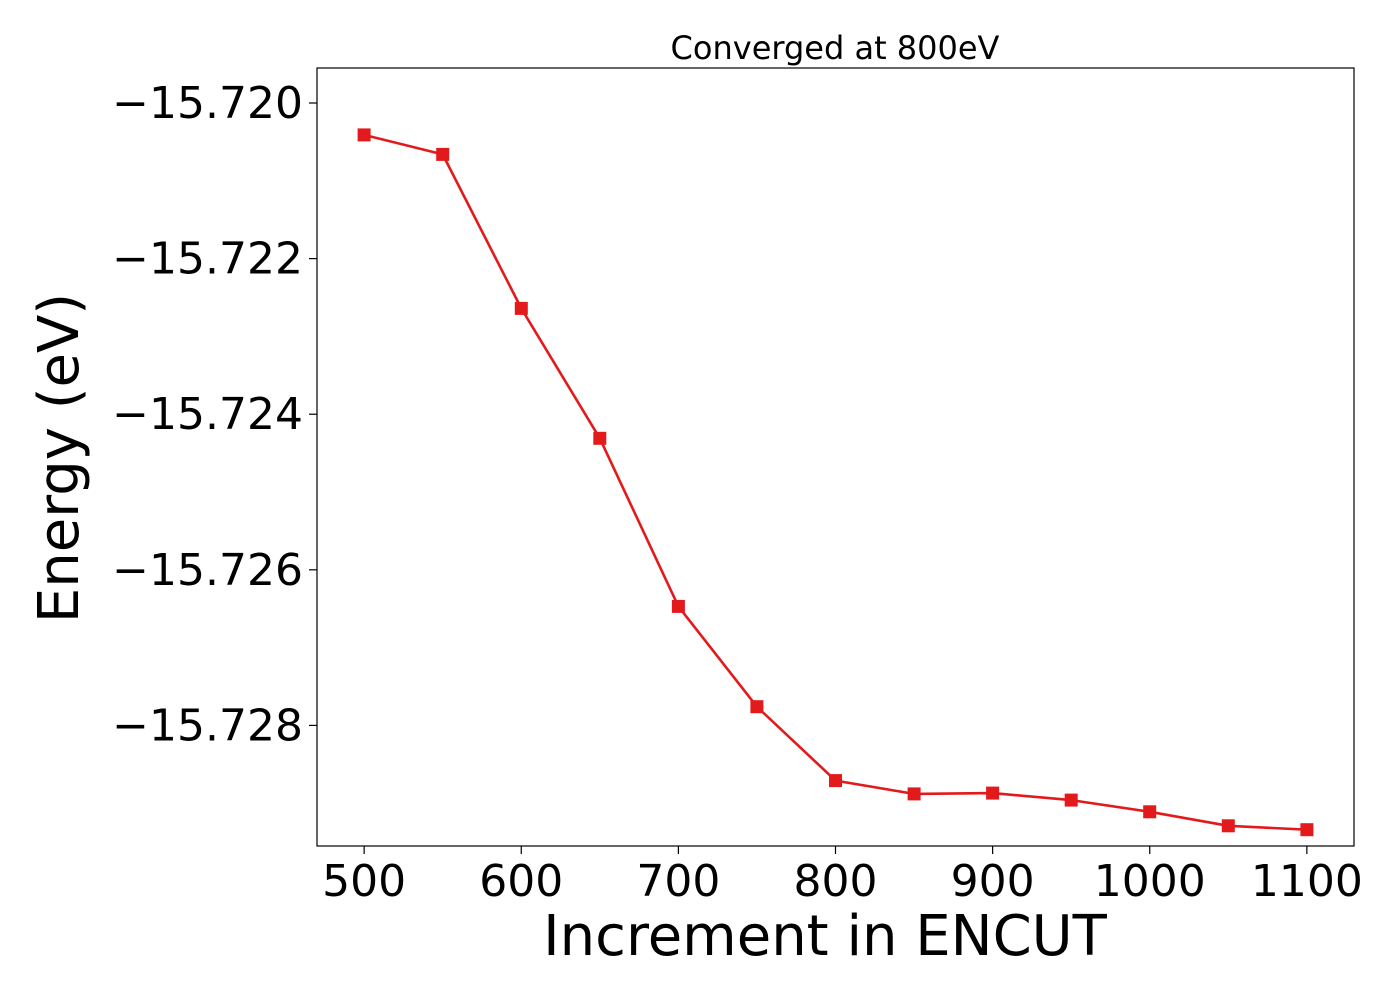  What do you see at coordinates (207, 259) in the screenshot?
I see `y-tick-label: −15.722` at bounding box center [207, 259].